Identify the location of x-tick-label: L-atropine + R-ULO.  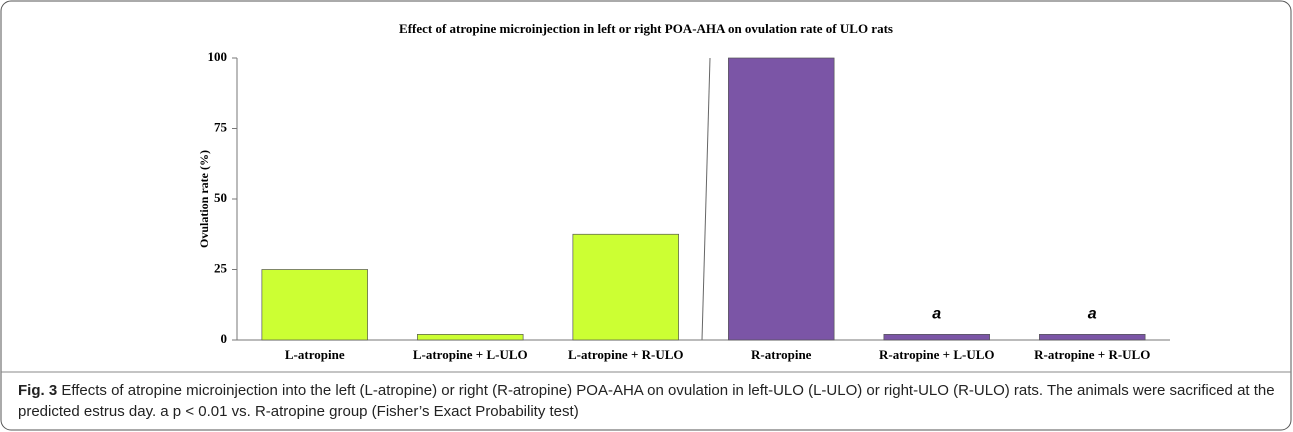
(626, 354).